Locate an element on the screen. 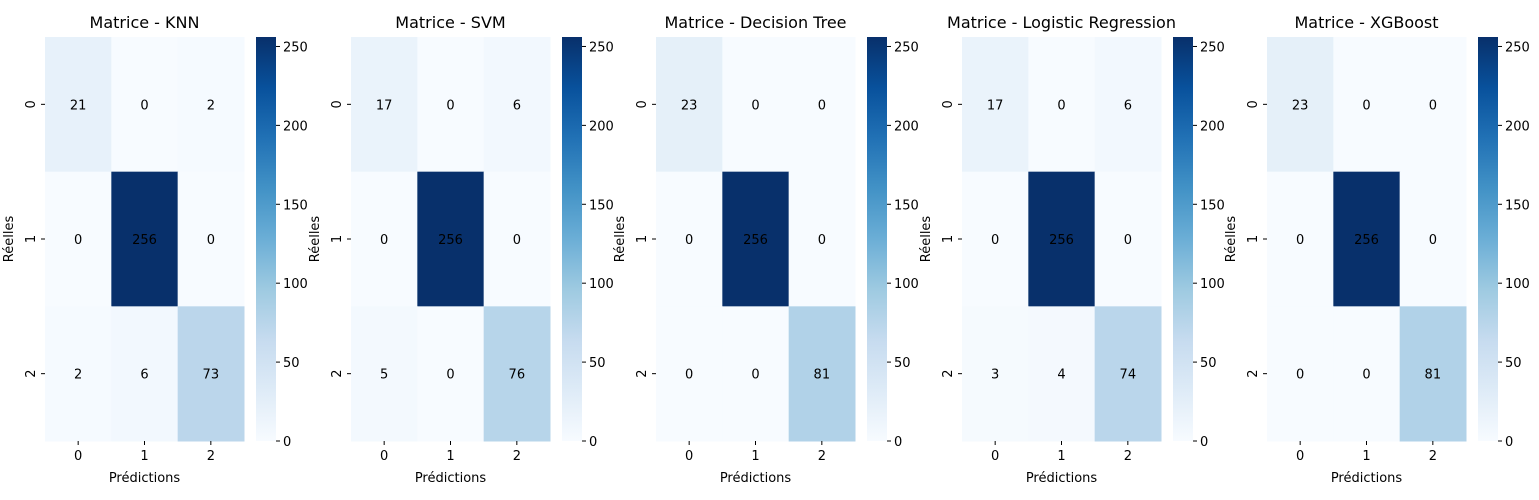  cell-value-label: 17 is located at coordinates (384, 105).